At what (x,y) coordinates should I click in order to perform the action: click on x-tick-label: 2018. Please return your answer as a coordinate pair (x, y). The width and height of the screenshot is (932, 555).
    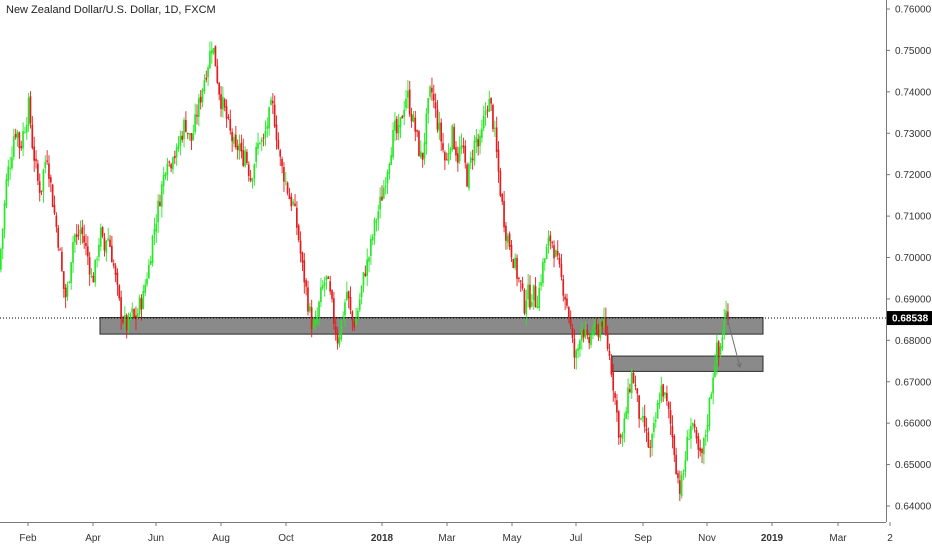
    Looking at the image, I should click on (382, 538).